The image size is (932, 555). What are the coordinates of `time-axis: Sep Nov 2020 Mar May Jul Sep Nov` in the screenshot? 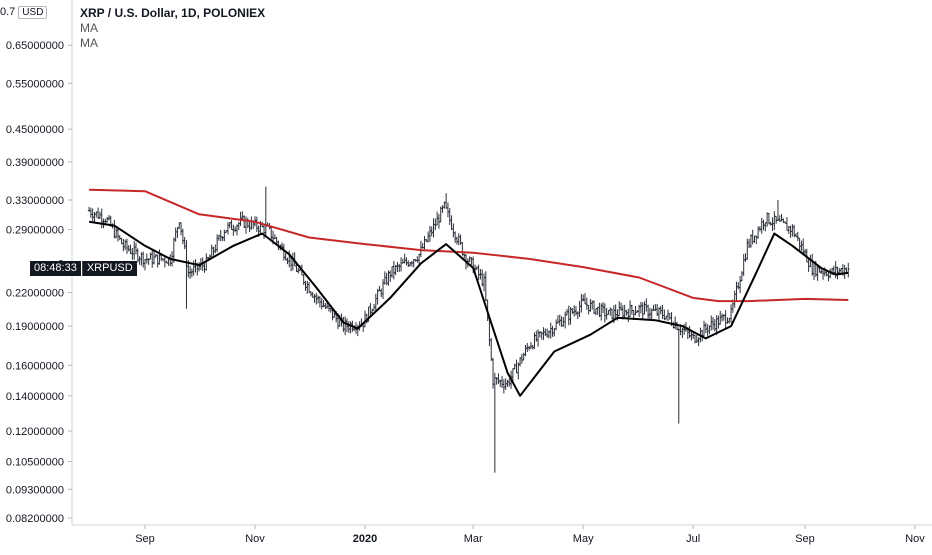 It's located at (502, 534).